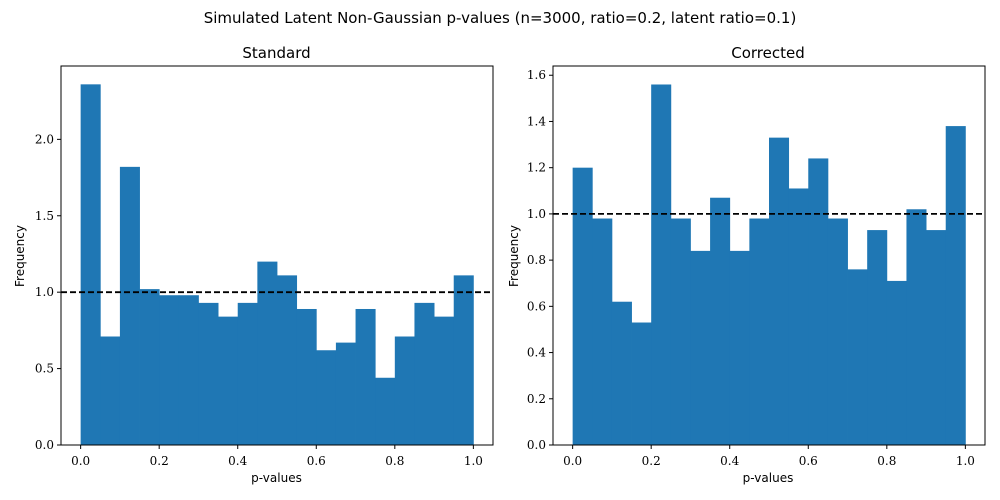 Image resolution: width=1000 pixels, height=500 pixels. What do you see at coordinates (276, 53) in the screenshot?
I see `panel-title-standard: Standard` at bounding box center [276, 53].